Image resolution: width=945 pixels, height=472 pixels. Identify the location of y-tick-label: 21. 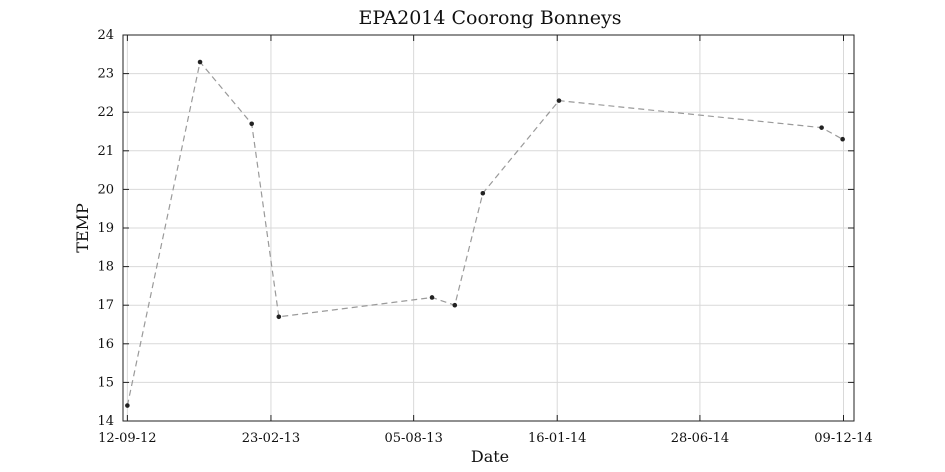
(105, 151).